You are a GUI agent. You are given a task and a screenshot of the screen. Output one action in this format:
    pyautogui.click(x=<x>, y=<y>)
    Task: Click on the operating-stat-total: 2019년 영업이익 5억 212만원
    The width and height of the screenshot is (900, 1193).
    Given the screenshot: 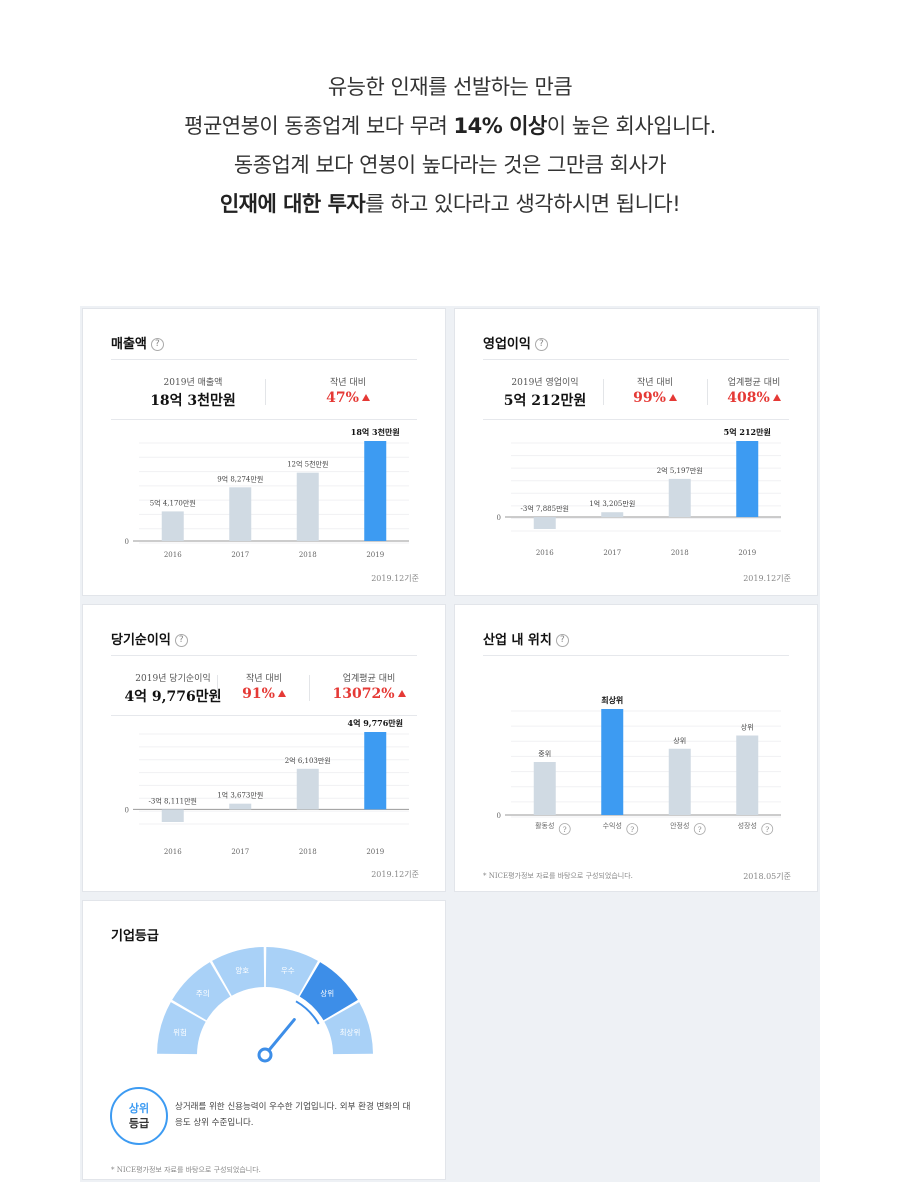 What is the action you would take?
    pyautogui.click(x=545, y=393)
    